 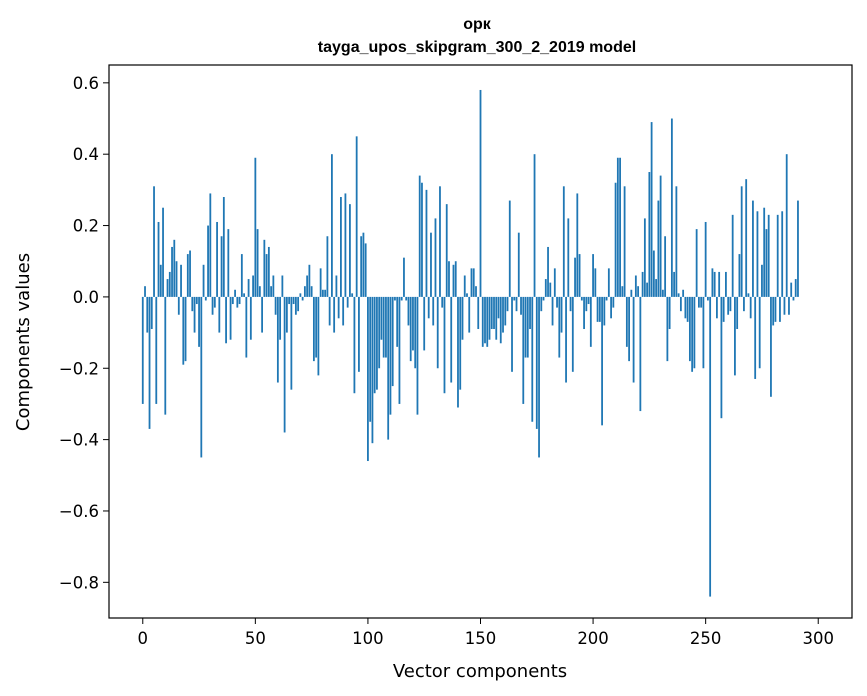 What do you see at coordinates (86, 83) in the screenshot?
I see `y-tick-label: 0.6` at bounding box center [86, 83].